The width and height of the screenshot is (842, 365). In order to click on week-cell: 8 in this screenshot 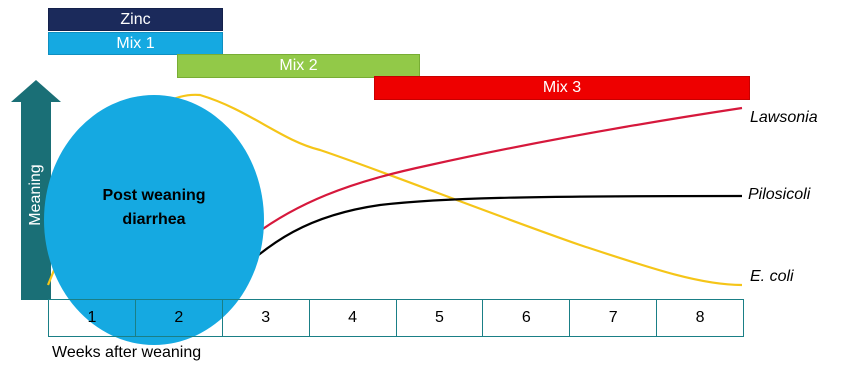, I will do `click(700, 317)`.